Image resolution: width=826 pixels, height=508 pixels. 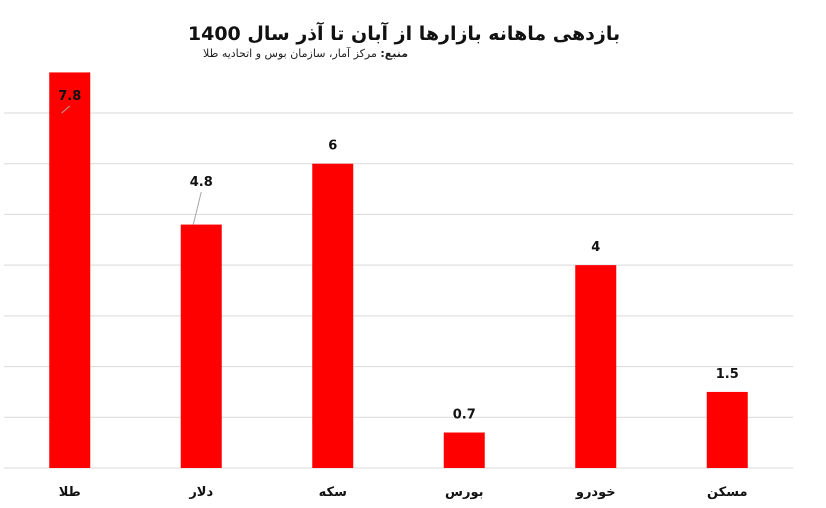 What do you see at coordinates (131, 165) in the screenshot?
I see `label-leader-lines` at bounding box center [131, 165].